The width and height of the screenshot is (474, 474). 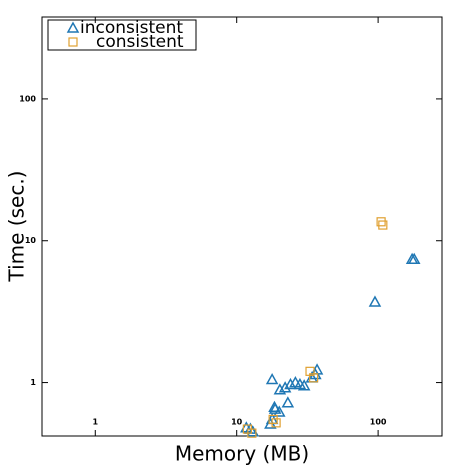 I want to click on y-tick-label: 100, so click(x=27, y=98).